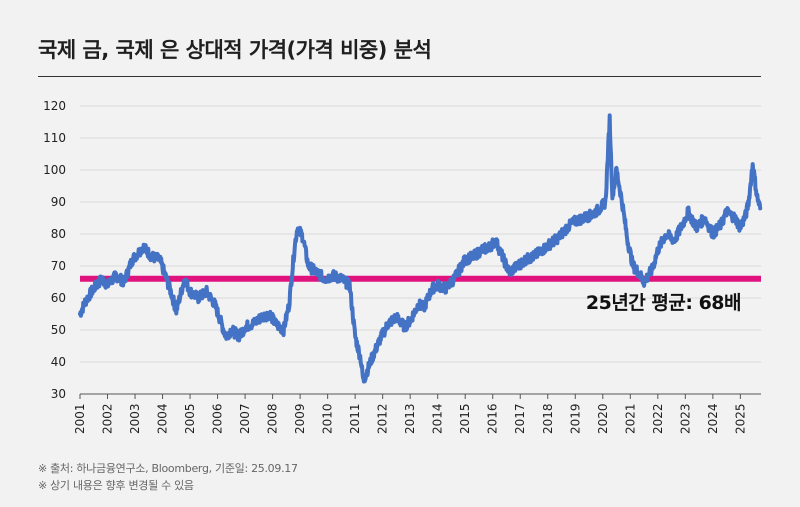 The height and width of the screenshot is (507, 800). I want to click on x-tick-label: 2023, so click(685, 418).